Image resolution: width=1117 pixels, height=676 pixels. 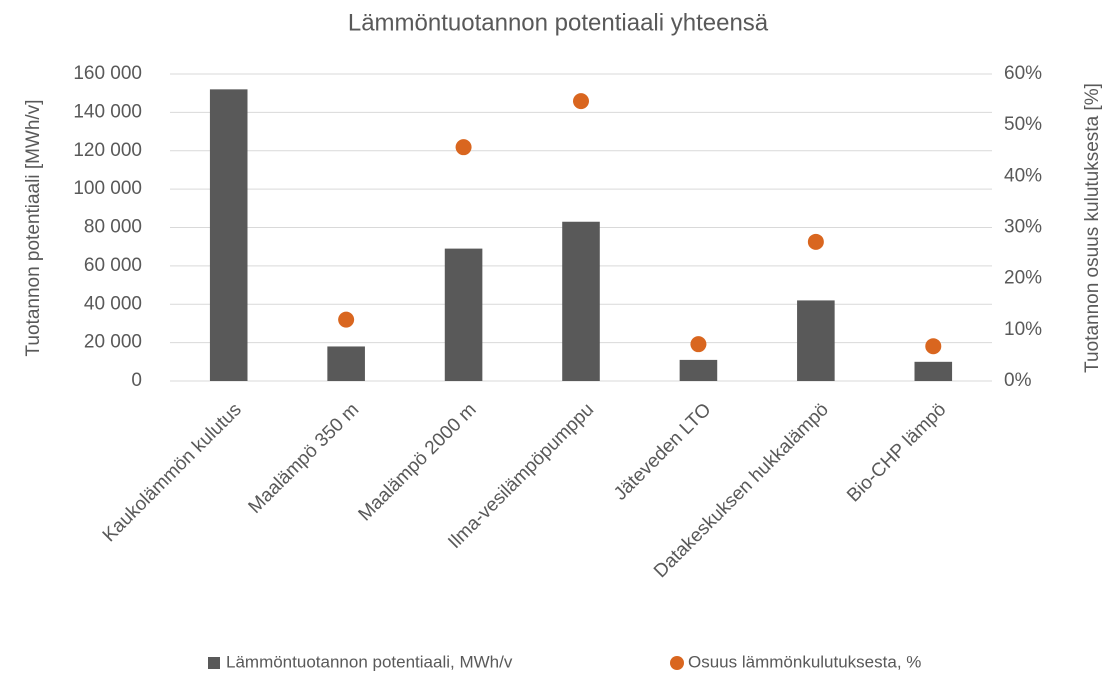 I want to click on y2-tick-label: 10%, so click(x=1023, y=329).